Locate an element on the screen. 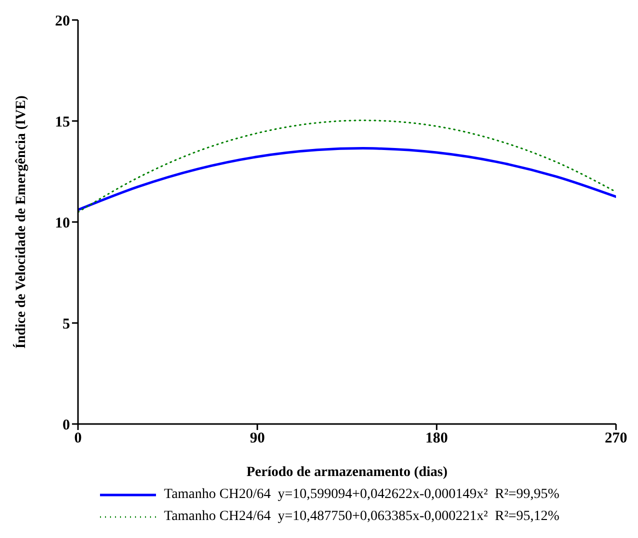 This screenshot has height=538, width=638. legend-label: Tamanho CH20/64 y=10,599094+0,042622x-0,000149x² R²=99,95% is located at coordinates (362, 495).